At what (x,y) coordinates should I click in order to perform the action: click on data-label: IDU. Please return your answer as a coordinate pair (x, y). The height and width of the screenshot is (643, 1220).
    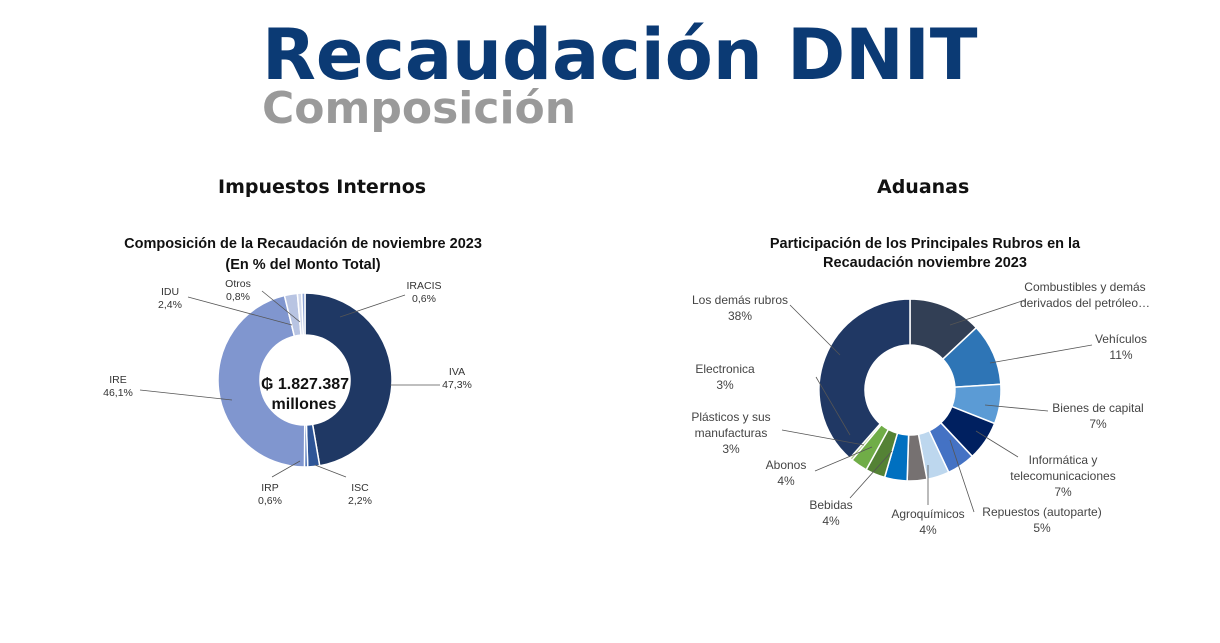
    Looking at the image, I should click on (170, 292).